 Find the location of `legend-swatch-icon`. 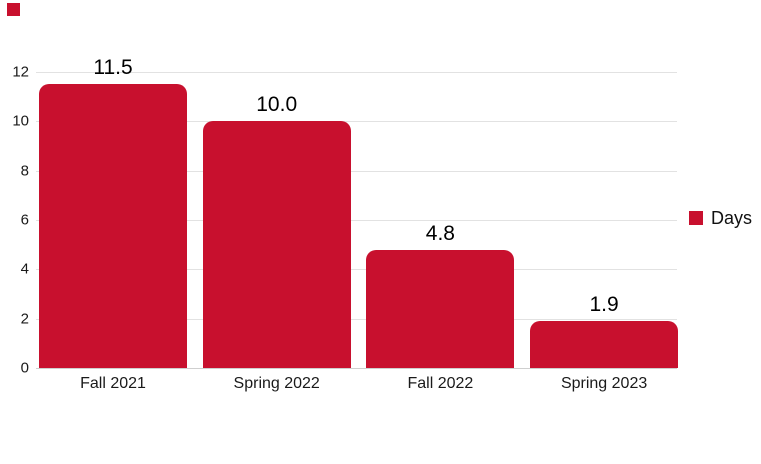

legend-swatch-icon is located at coordinates (696, 218).